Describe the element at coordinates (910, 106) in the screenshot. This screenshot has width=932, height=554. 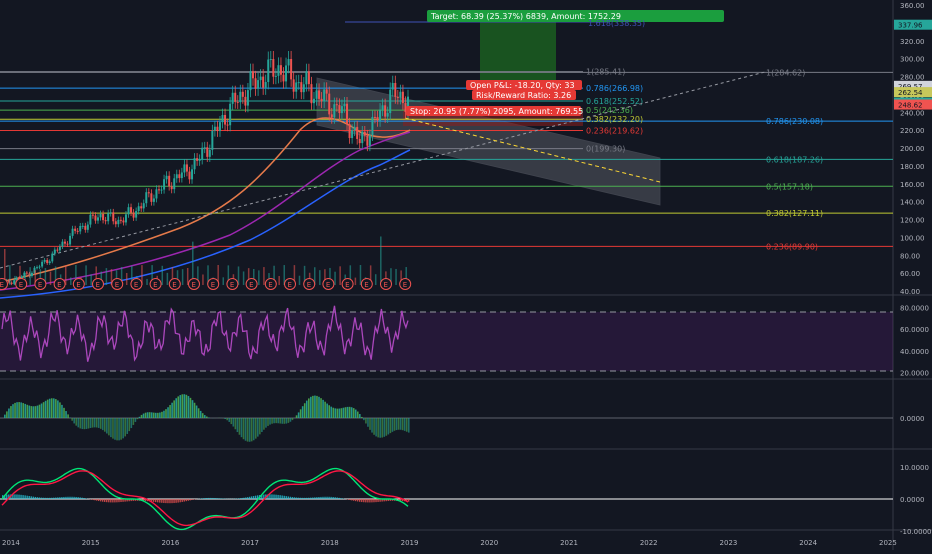
I see `price-marker-label: 248.62` at that location.